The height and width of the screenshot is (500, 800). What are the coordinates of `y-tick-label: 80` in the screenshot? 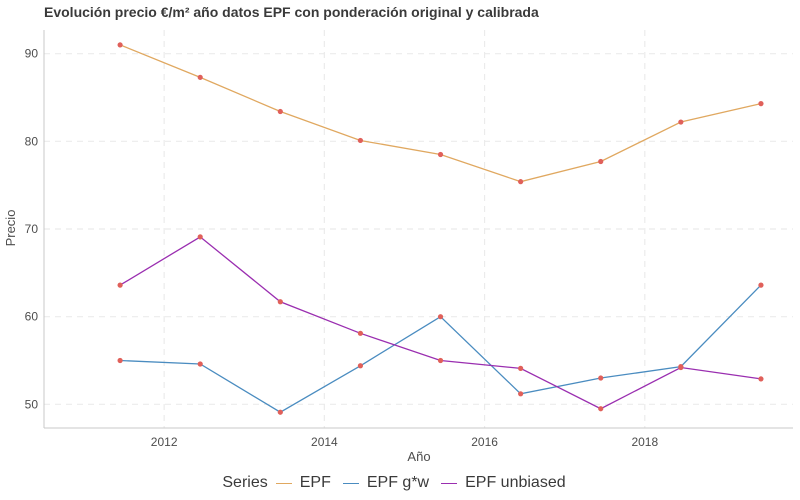 It's located at (32, 141).